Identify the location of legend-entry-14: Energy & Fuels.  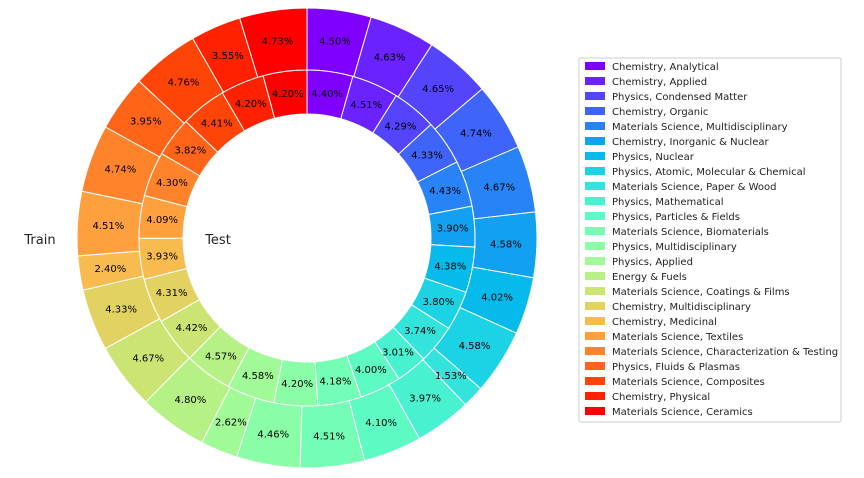
(649, 277).